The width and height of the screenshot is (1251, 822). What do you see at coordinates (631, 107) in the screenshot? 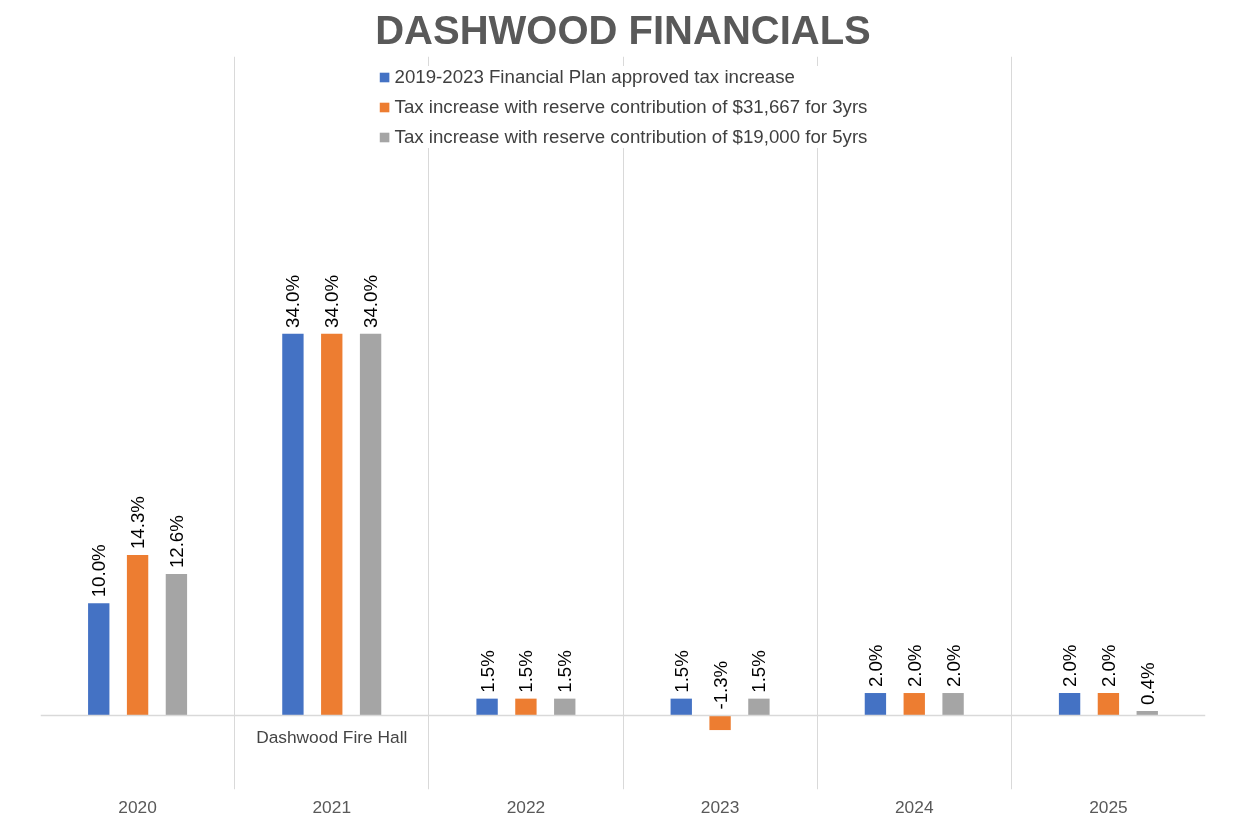
I see `legend-label: Tax increase with reserve contribution of $31,667 for 3yrs` at bounding box center [631, 107].